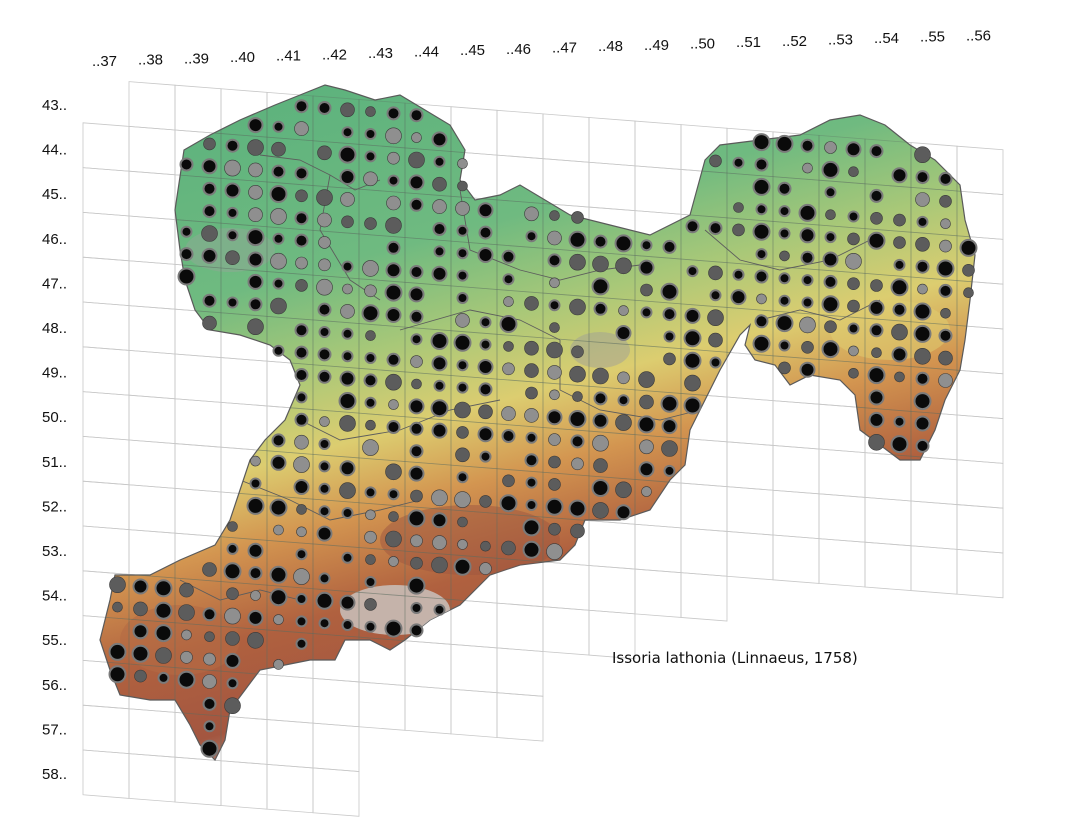 Image resolution: width=1067 pixels, height=835 pixels. What do you see at coordinates (54, 462) in the screenshot?
I see `row-label: 51..` at bounding box center [54, 462].